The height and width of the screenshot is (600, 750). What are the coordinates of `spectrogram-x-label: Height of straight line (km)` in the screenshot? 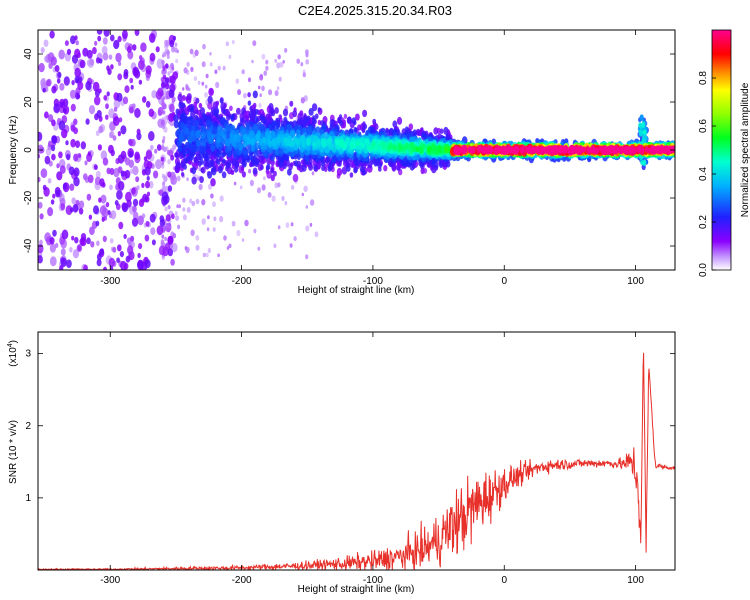 It's located at (356, 290).